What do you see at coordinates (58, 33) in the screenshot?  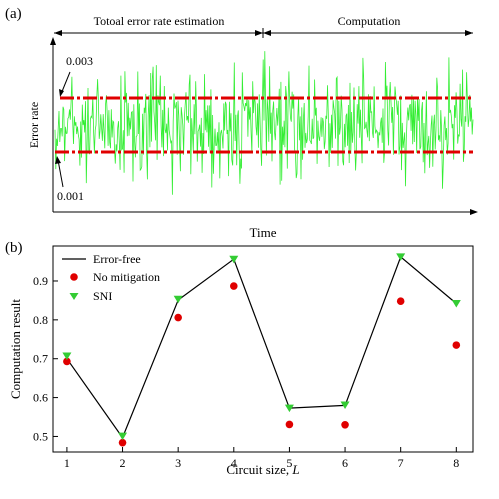 I see `segment-left-arrowhead` at bounding box center [58, 33].